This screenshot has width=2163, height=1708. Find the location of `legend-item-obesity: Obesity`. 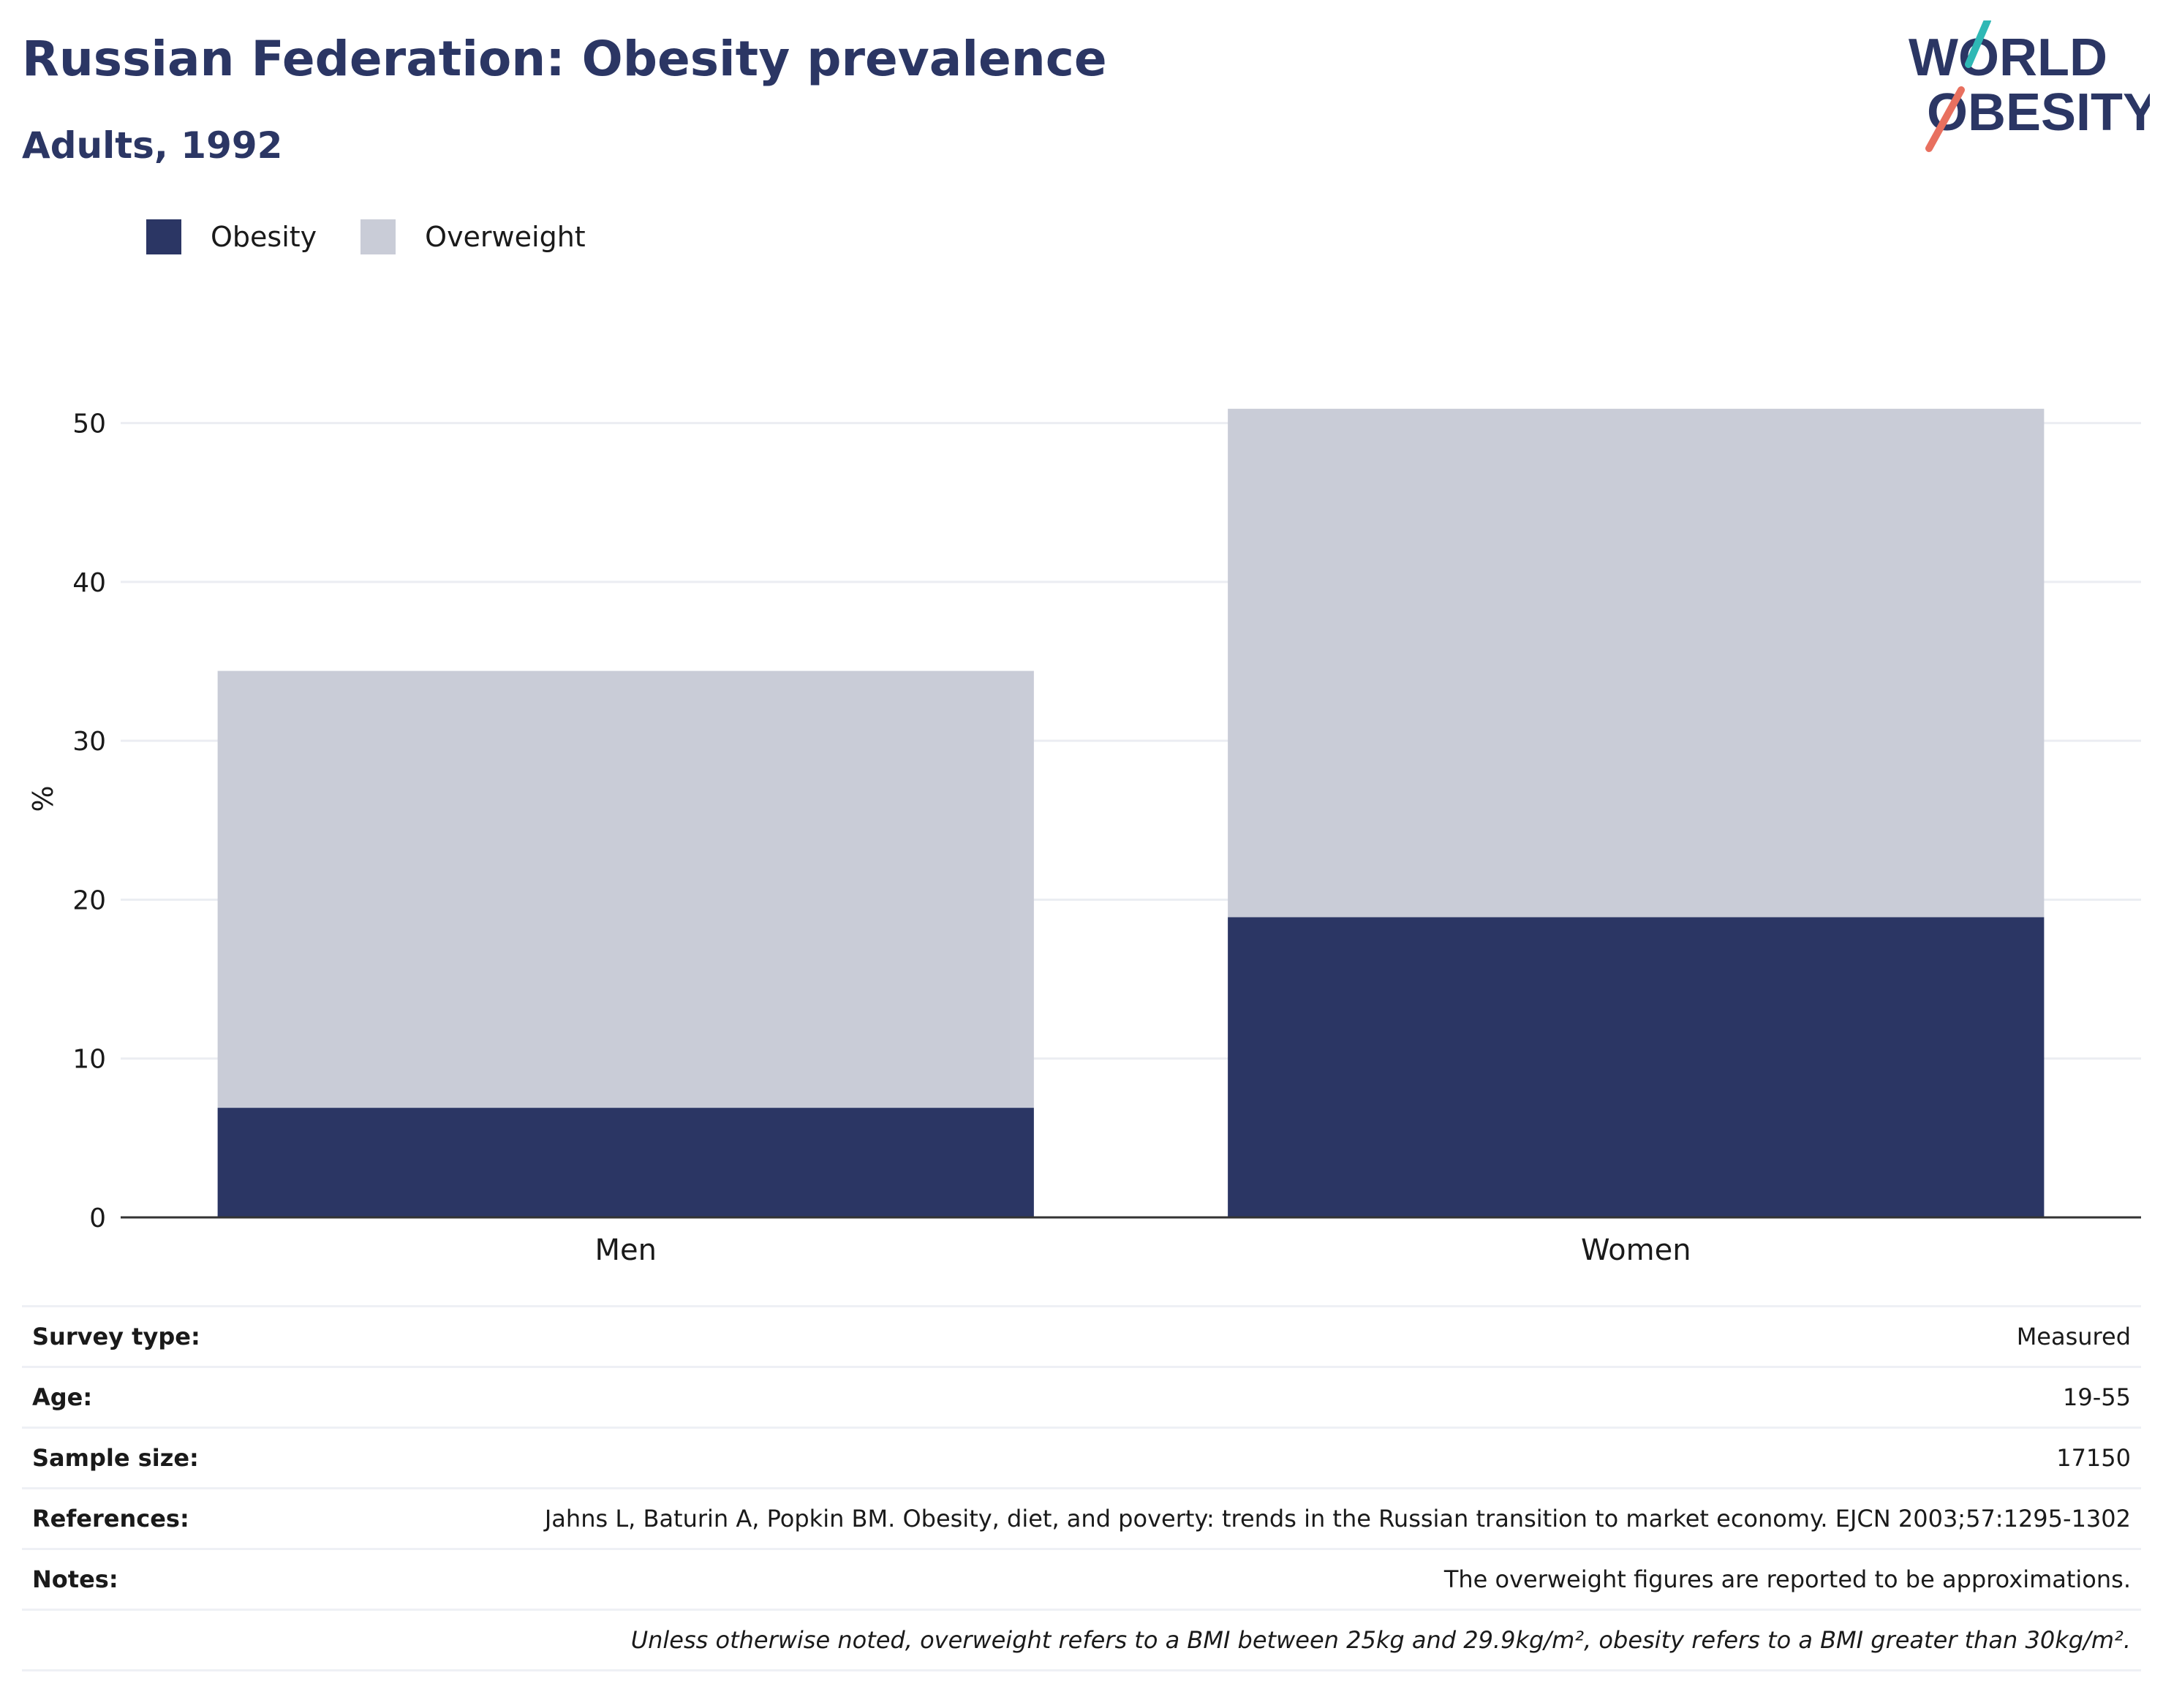

legend-item-obesity: Obesity is located at coordinates (231, 236).